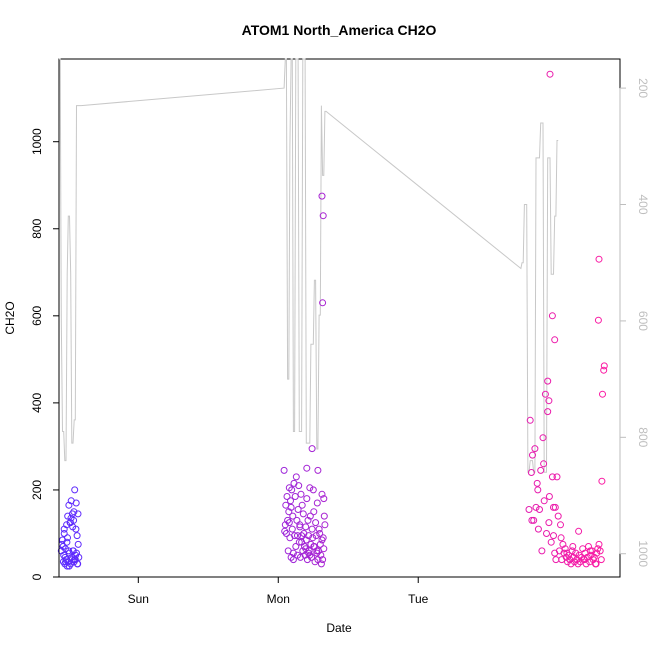 This screenshot has width=650, height=650. Describe the element at coordinates (37, 490) in the screenshot. I see `y-tick-label: 200` at that location.